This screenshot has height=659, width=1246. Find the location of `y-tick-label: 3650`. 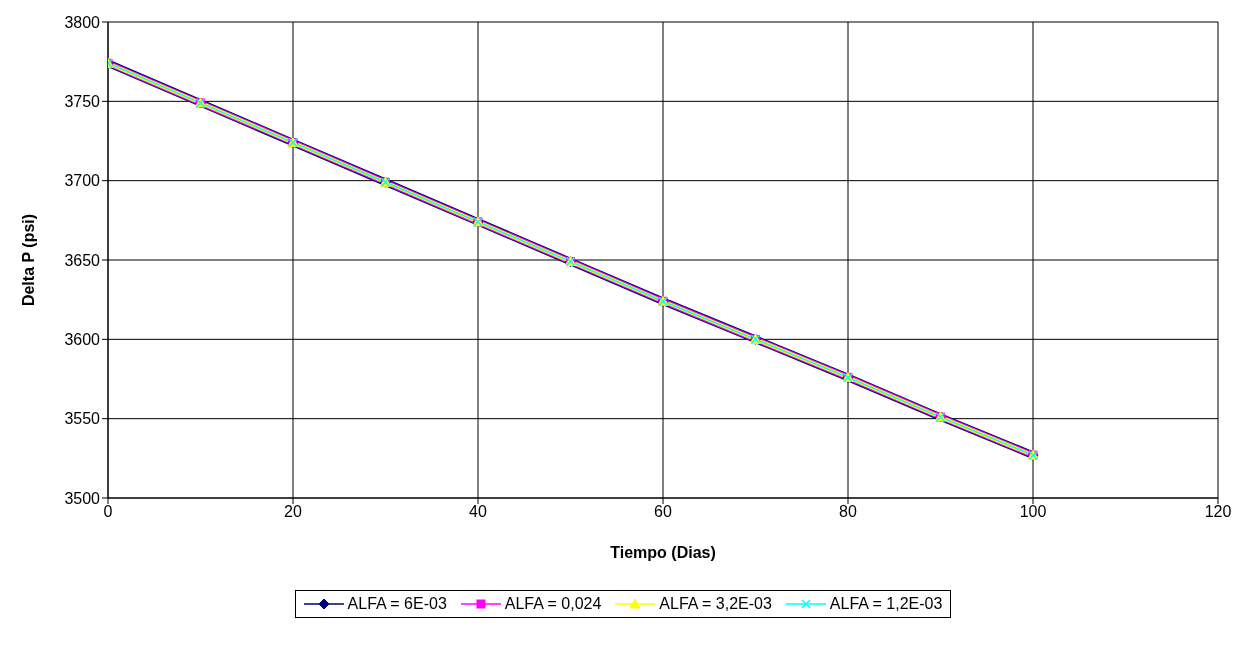

y-tick-label: 3650 is located at coordinates (82, 260).